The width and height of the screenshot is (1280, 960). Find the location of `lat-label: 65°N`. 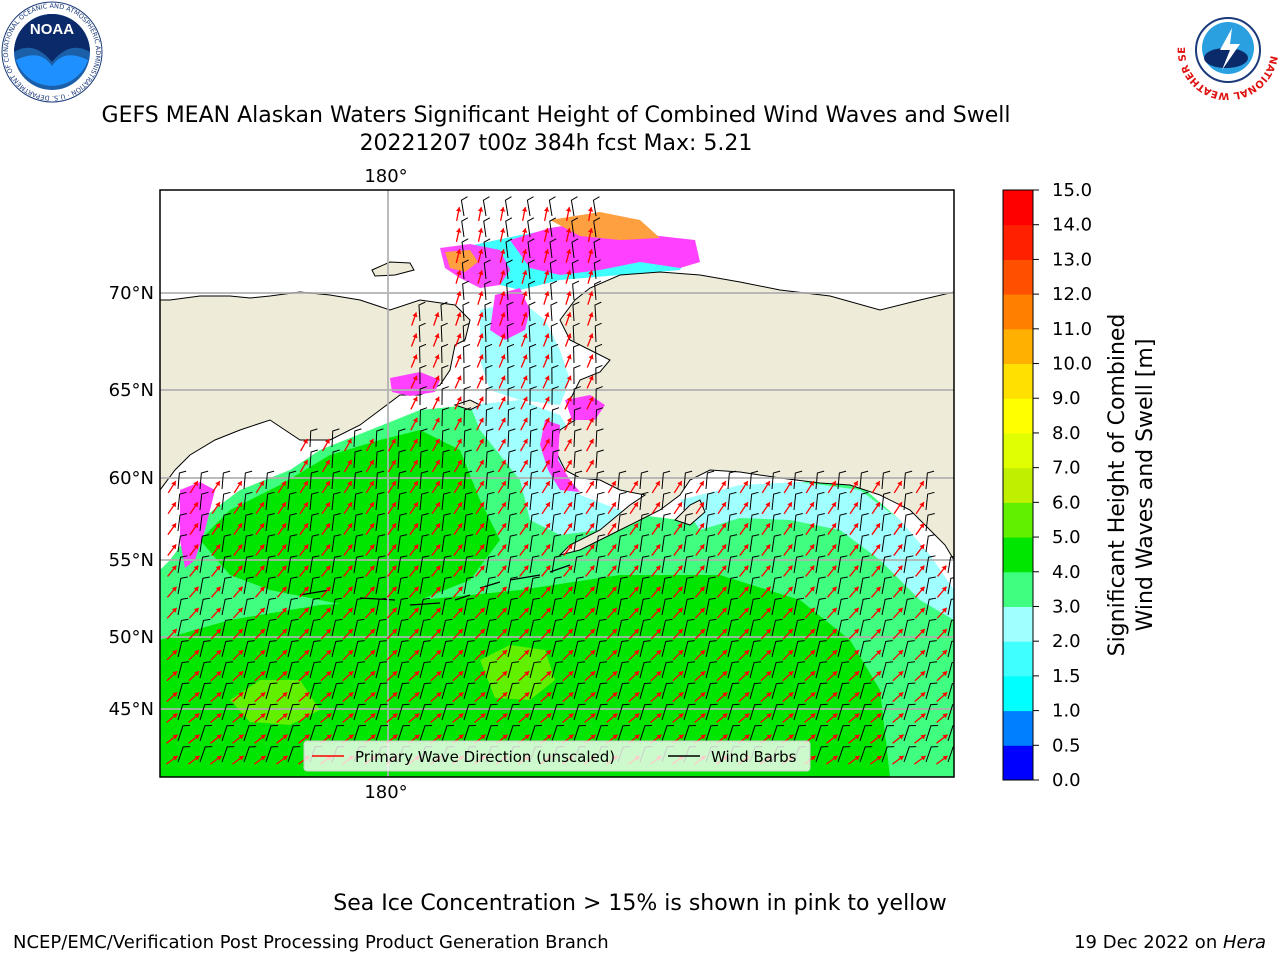

lat-label: 65°N is located at coordinates (131, 390).